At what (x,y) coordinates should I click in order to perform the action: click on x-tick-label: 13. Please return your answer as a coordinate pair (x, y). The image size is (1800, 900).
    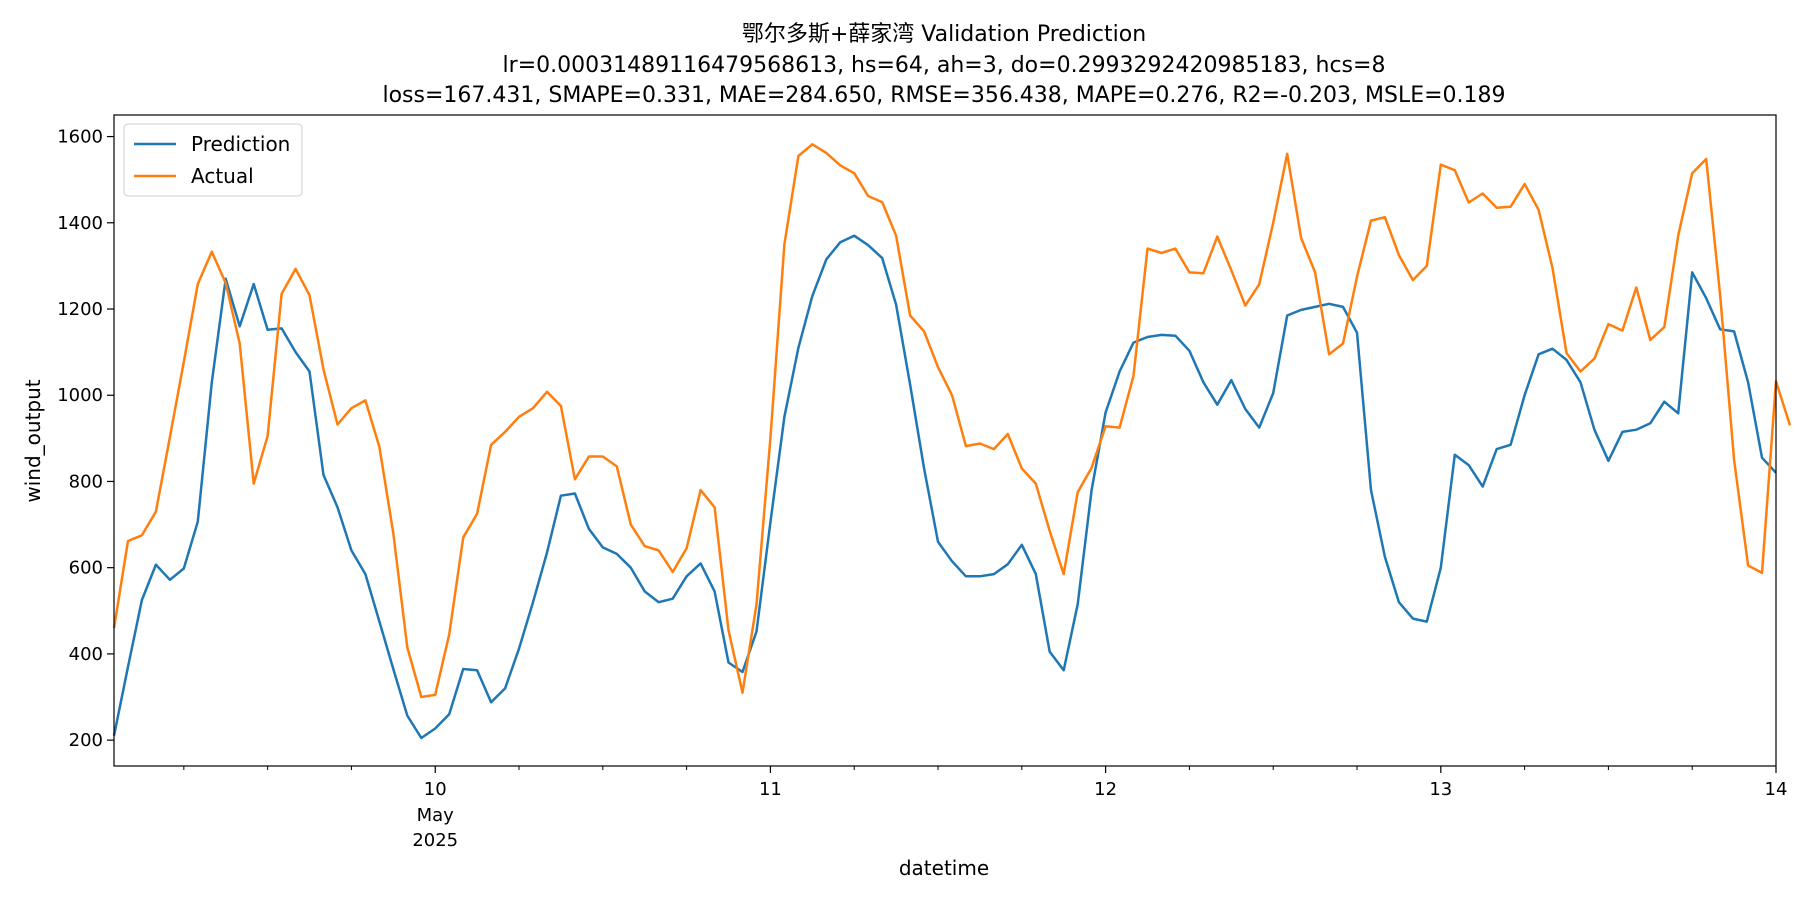
    Looking at the image, I should click on (1440, 789).